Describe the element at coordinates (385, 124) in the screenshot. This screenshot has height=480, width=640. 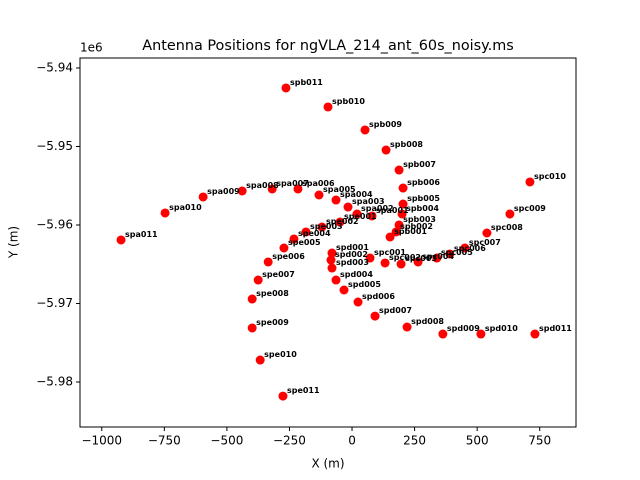
I see `antenna-label: spb009` at that location.